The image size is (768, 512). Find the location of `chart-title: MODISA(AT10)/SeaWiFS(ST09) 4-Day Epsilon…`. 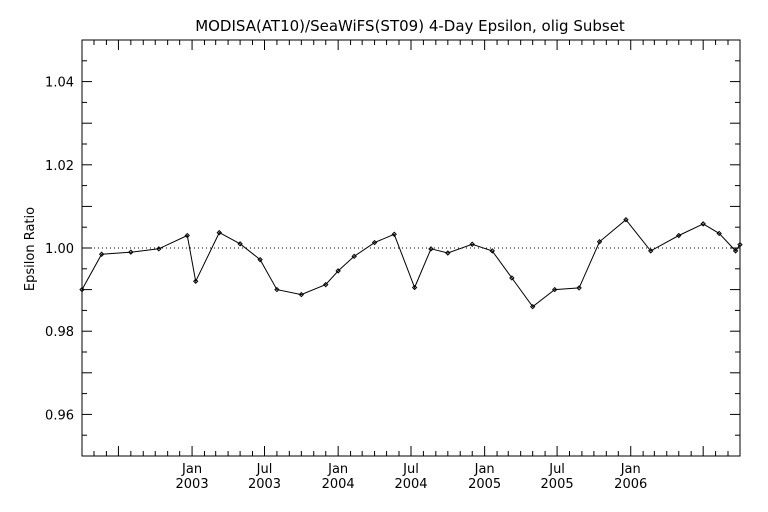

chart-title: MODISA(AT10)/SeaWiFS(ST09) 4-Day Epsilon… is located at coordinates (410, 26).